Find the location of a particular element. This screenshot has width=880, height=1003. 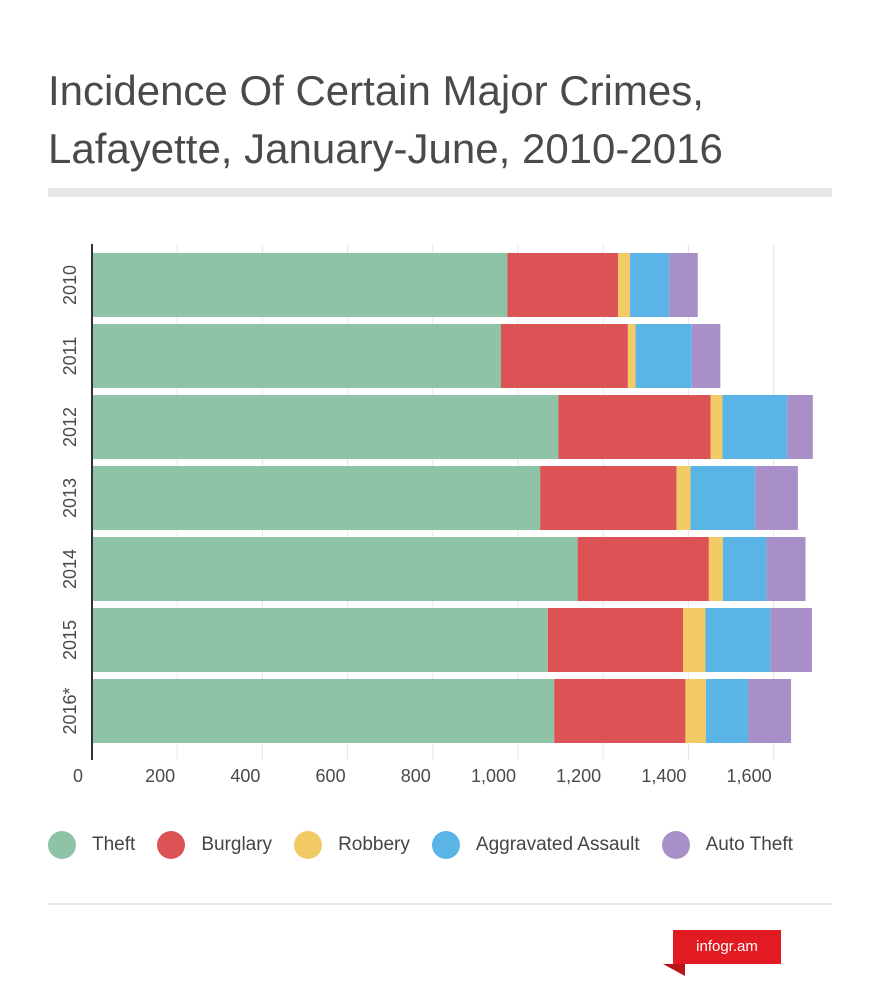

category-label: 2014 is located at coordinates (70, 569).